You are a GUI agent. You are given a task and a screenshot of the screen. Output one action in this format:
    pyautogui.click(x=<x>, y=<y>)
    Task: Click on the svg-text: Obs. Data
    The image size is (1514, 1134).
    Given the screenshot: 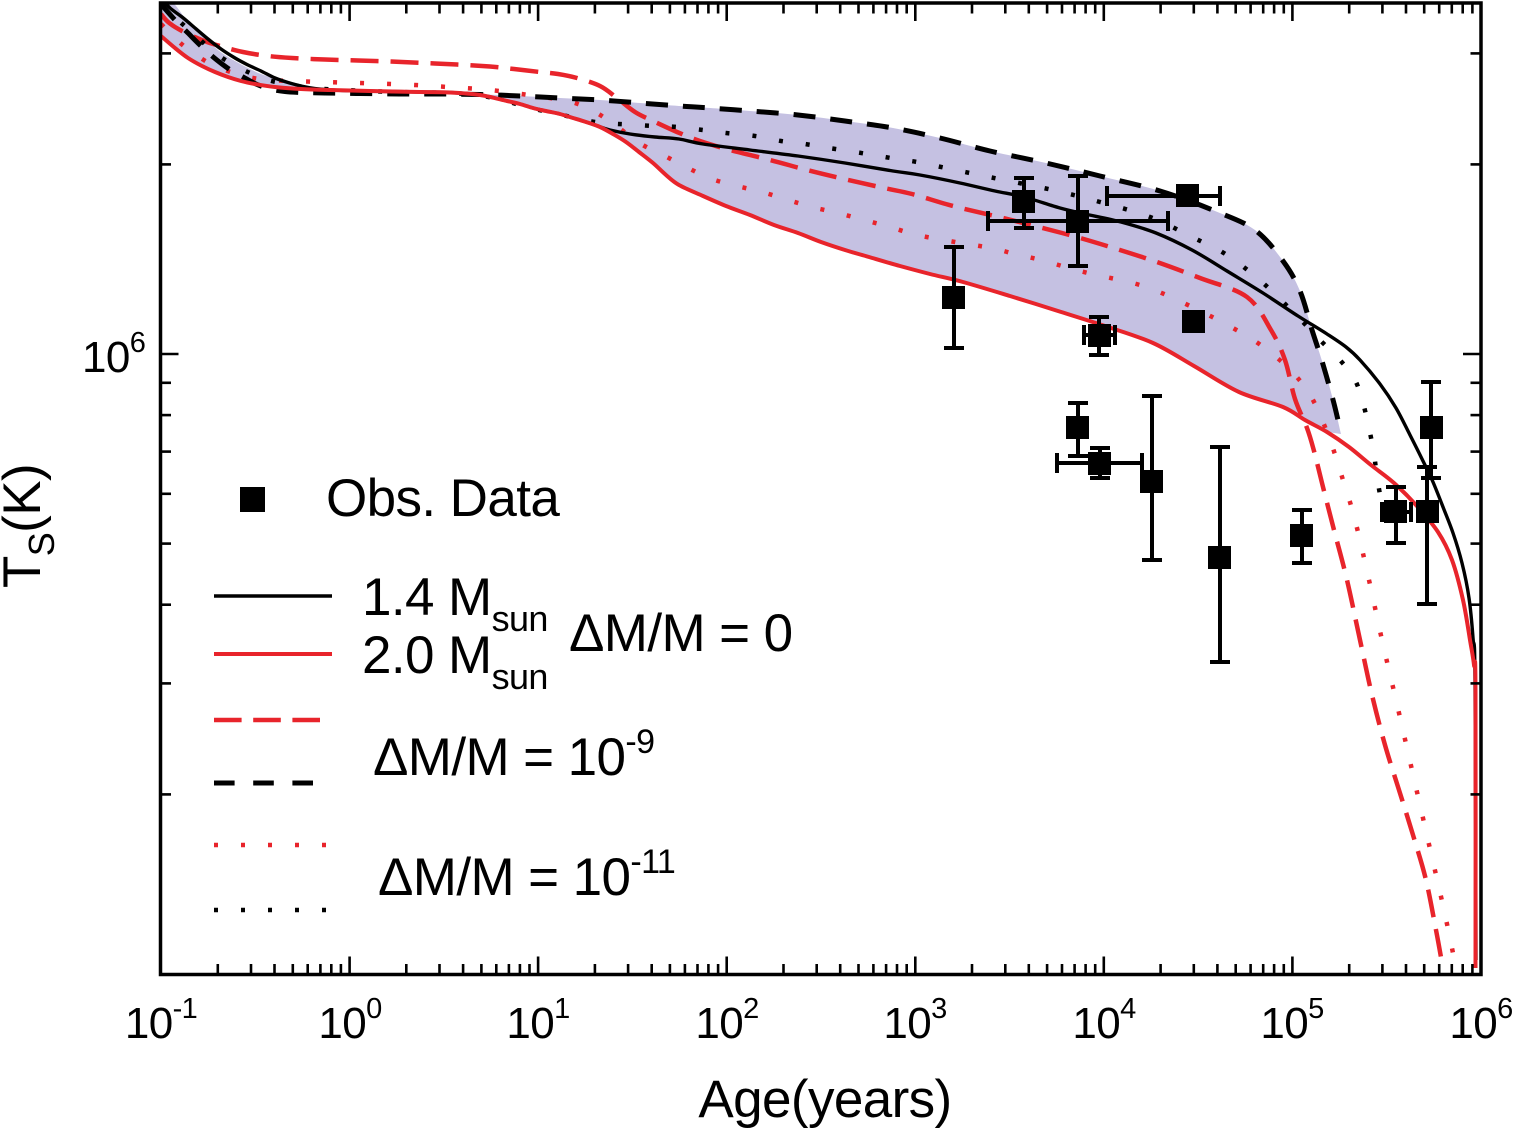 What is the action you would take?
    pyautogui.click(x=443, y=498)
    